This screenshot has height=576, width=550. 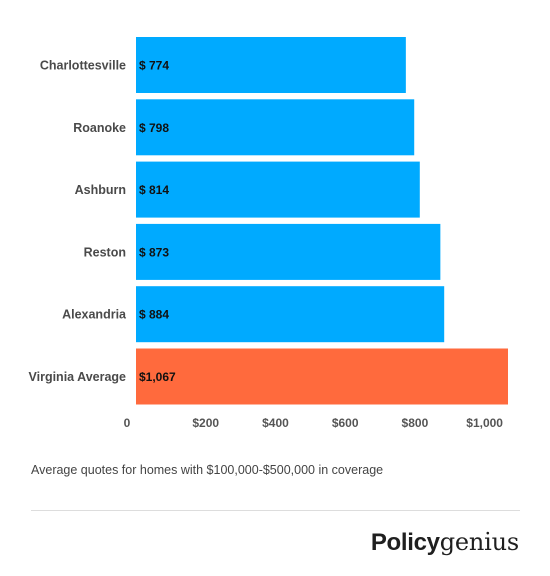 I want to click on bar-alexandria, so click(x=290, y=314).